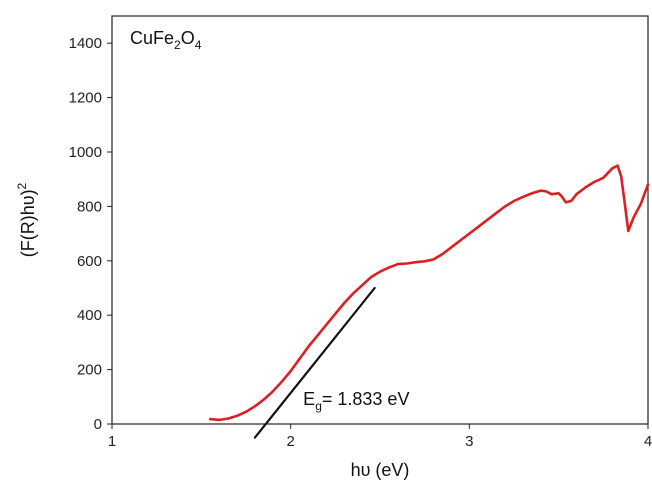  What do you see at coordinates (89, 261) in the screenshot?
I see `y-tick-label: 600` at bounding box center [89, 261].